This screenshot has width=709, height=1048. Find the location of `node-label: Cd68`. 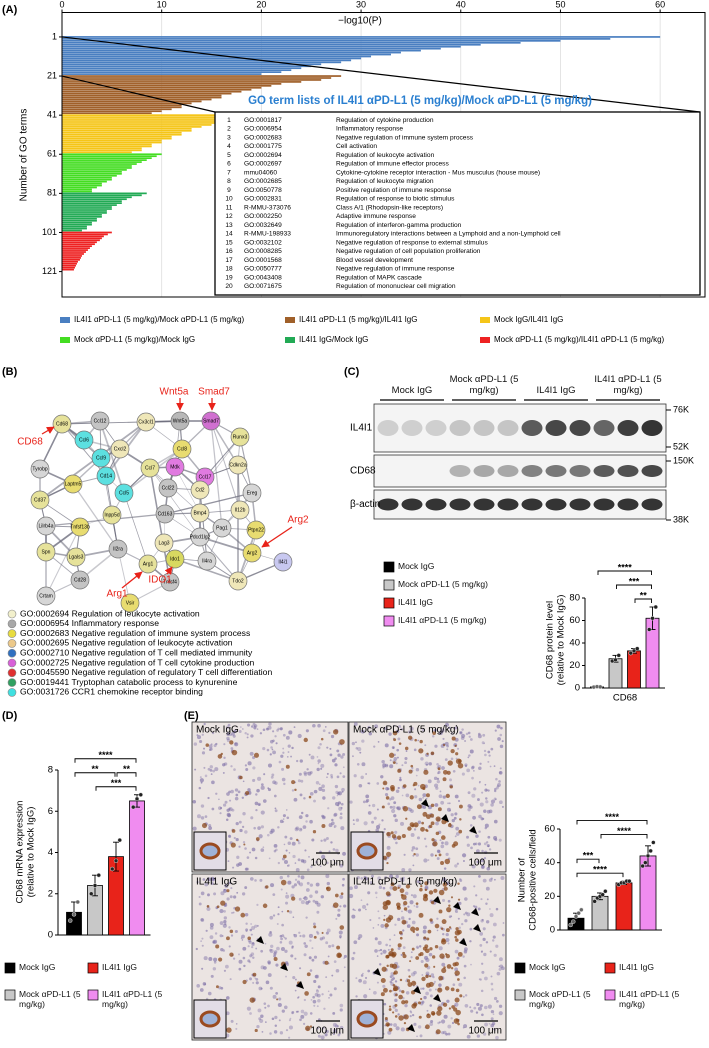

node-label: Cd68 is located at coordinates (62, 424).